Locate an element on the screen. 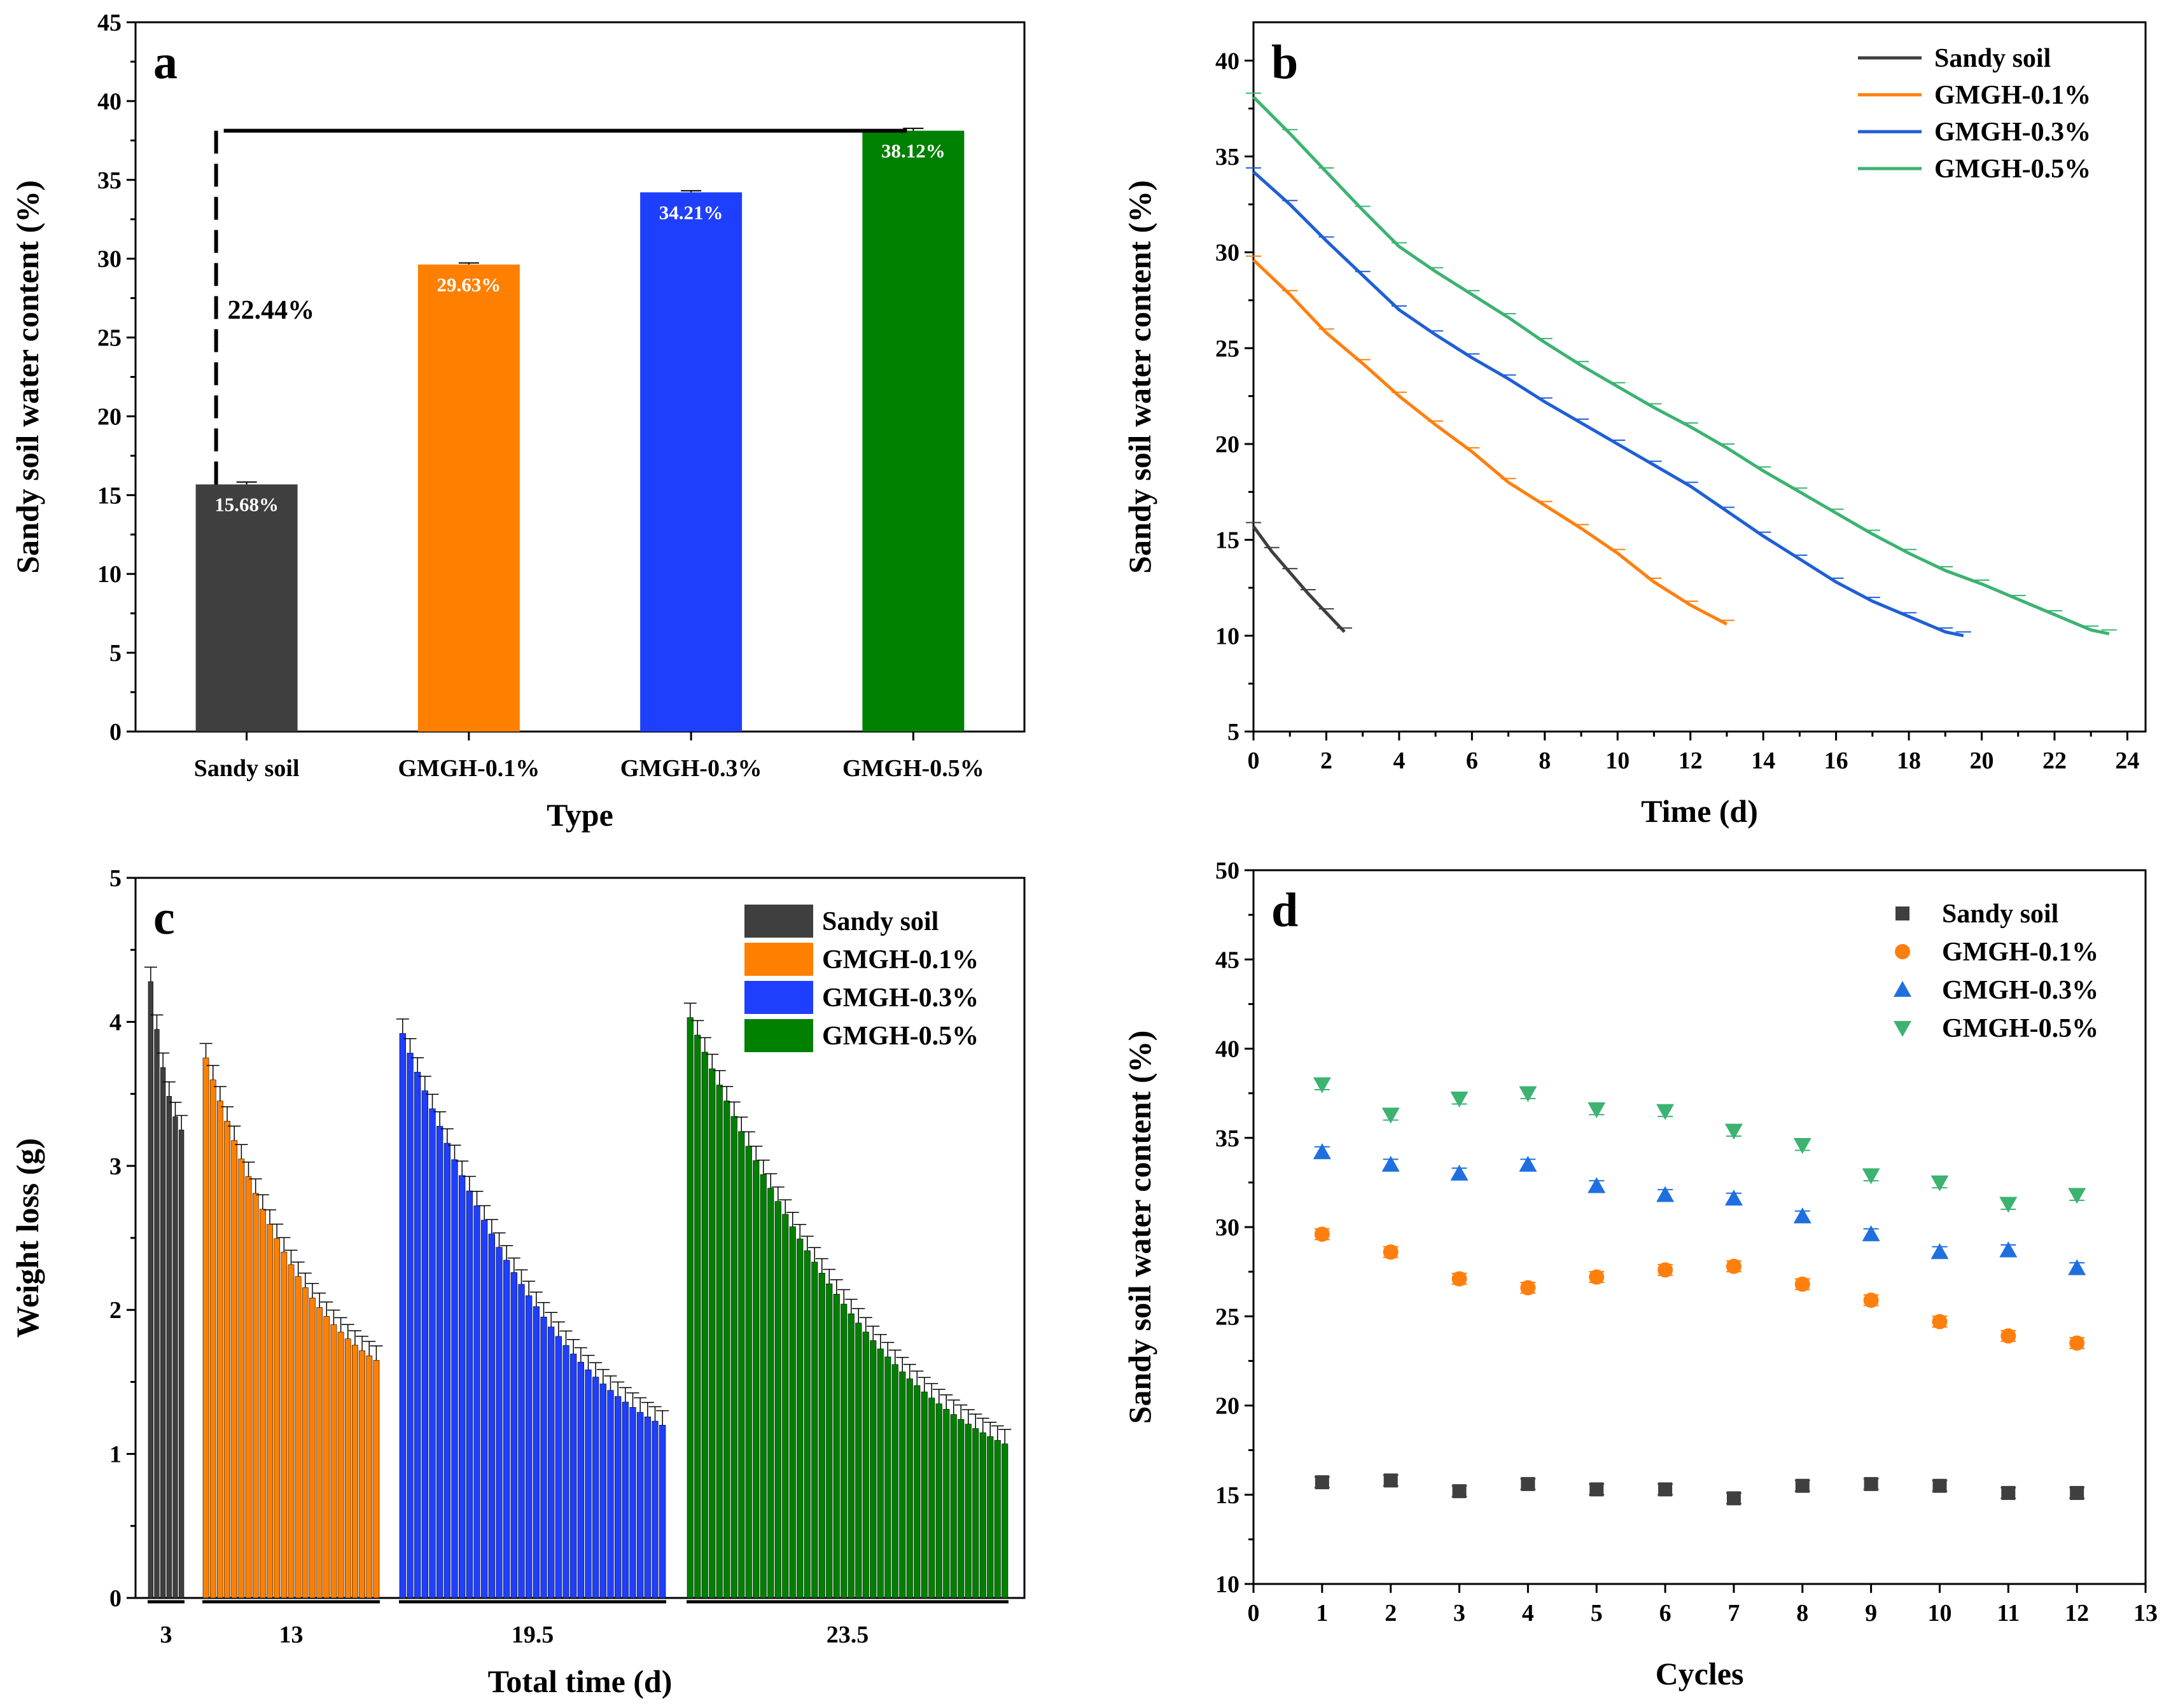  legend-swatch-gmgh-0-3- is located at coordinates (778, 997).